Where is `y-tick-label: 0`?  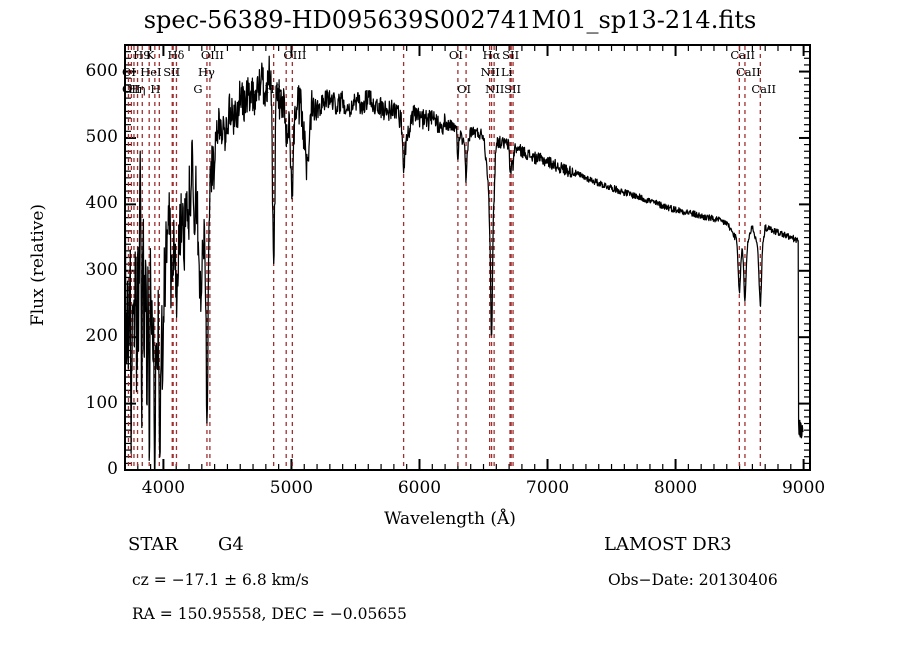
y-tick-label: 0 is located at coordinates (112, 469).